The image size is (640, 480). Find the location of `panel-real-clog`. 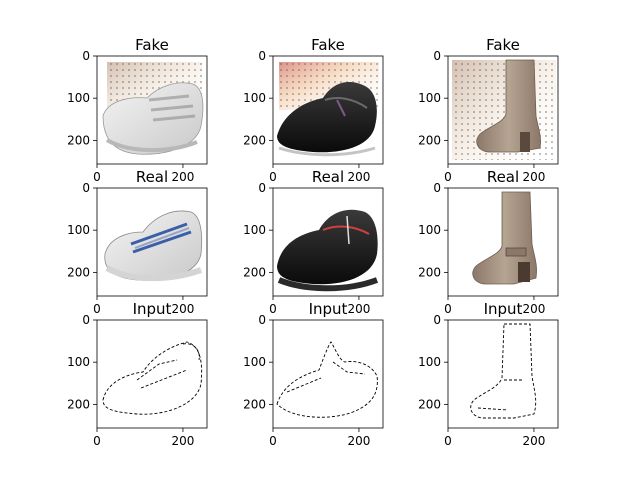

panel-real-clog is located at coordinates (328, 242).